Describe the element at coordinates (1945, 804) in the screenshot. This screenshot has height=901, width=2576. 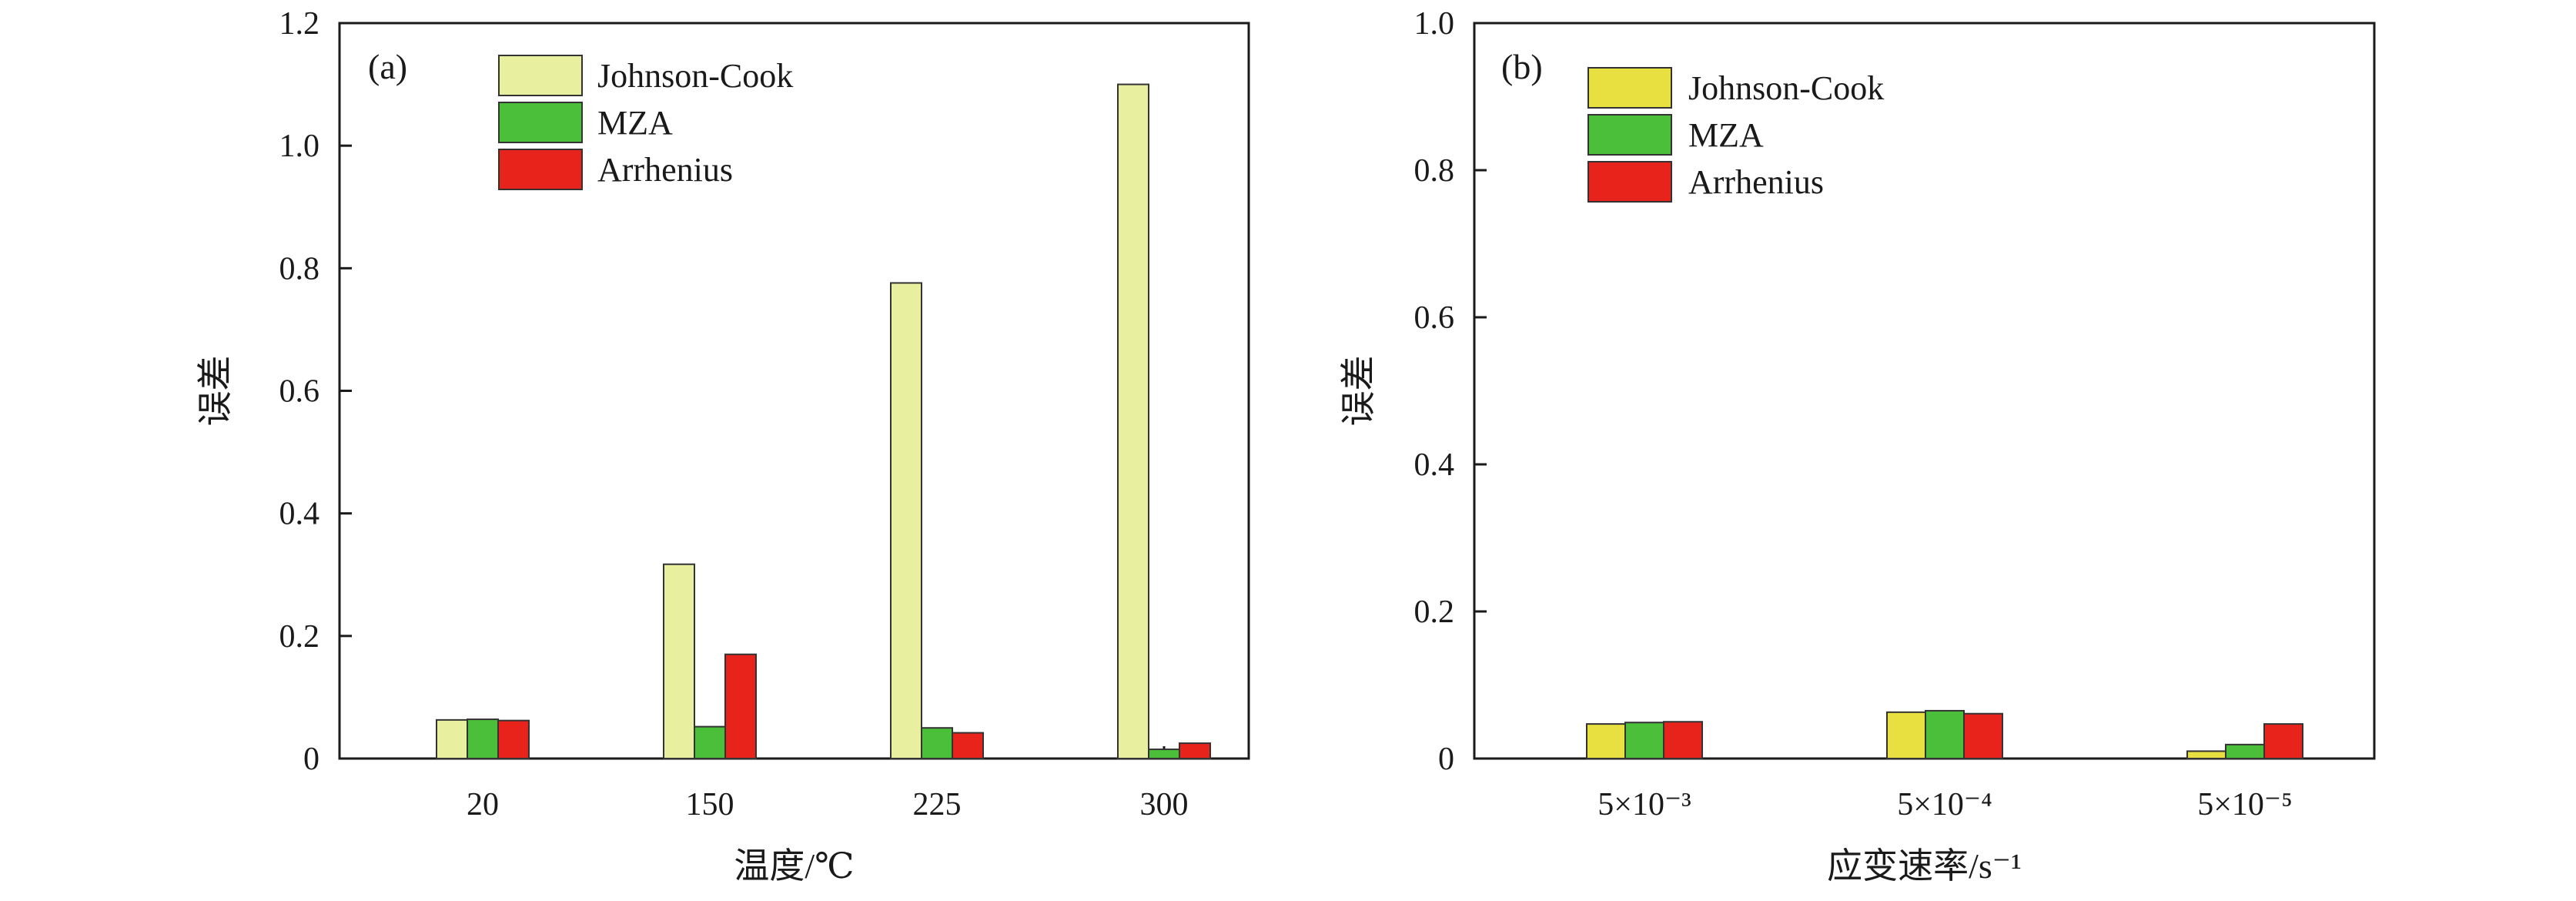
I see `x-tick-label: 5×10⁻⁴` at that location.